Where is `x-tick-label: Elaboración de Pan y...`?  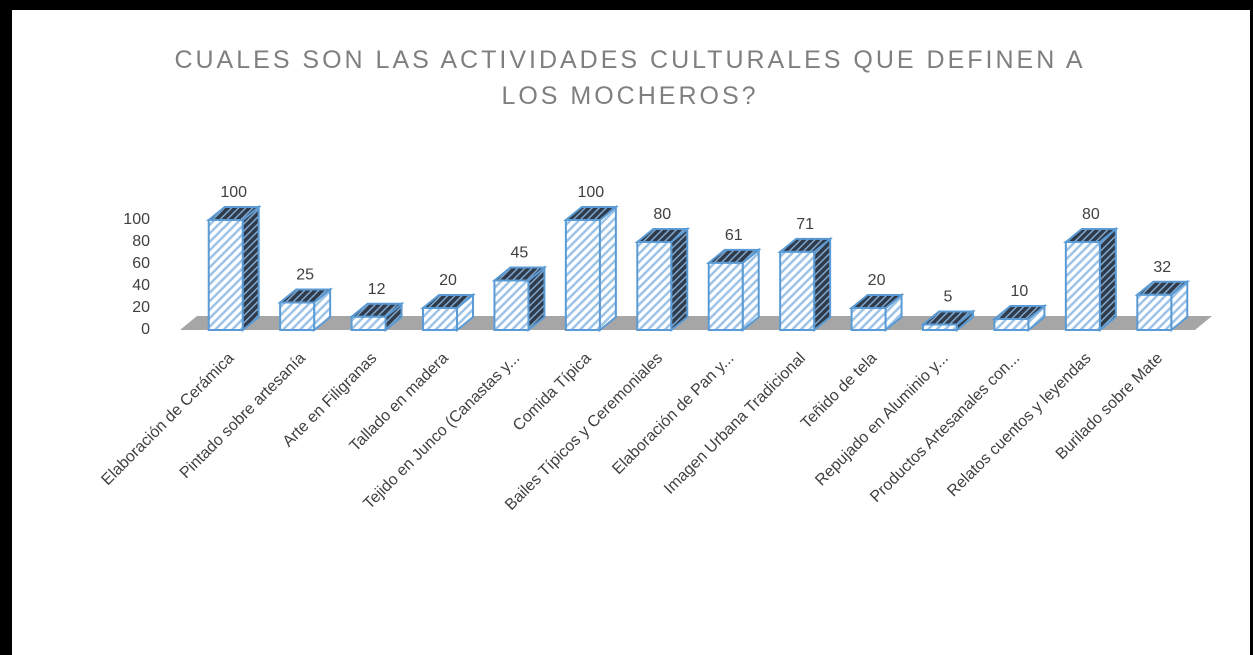
x-tick-label: Elaboración de Pan y... is located at coordinates (673, 414).